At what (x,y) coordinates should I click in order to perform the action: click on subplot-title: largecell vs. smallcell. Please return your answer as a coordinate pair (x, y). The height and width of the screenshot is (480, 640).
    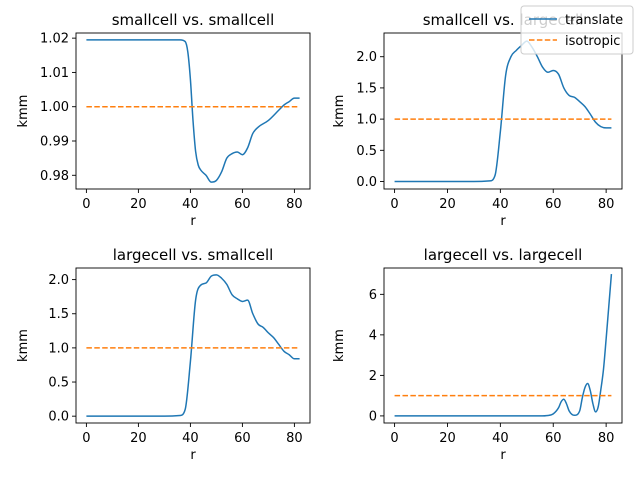
    Looking at the image, I should click on (193, 255).